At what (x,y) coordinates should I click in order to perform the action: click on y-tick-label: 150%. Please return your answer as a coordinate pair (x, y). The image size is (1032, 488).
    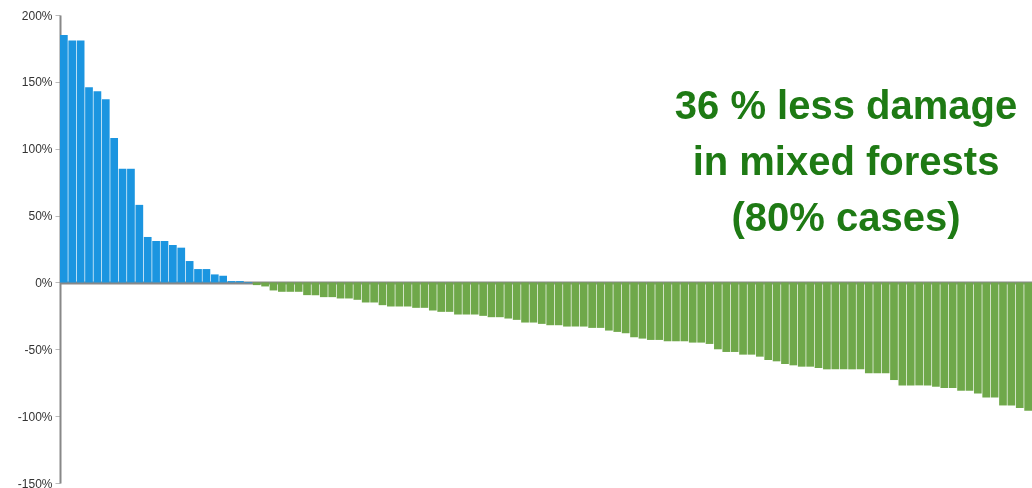
    Looking at the image, I should click on (37, 82).